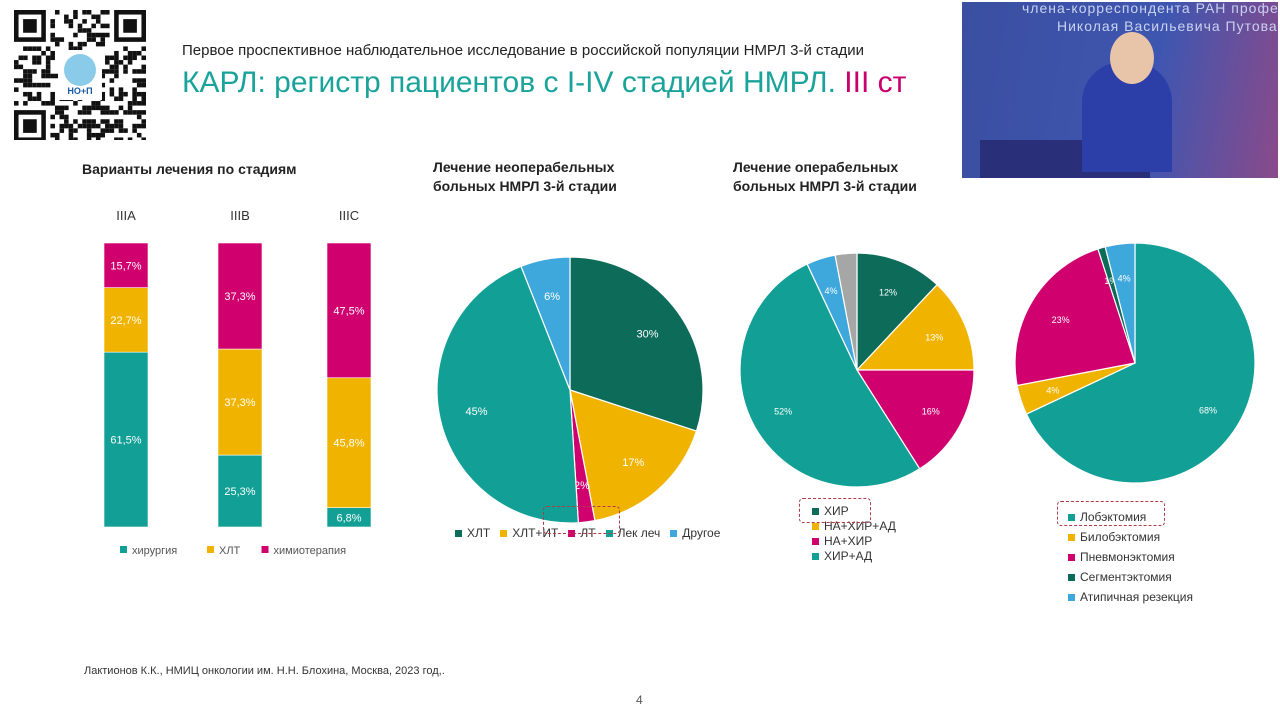  I want to click on legend-item: ХЛТ+ИТ, so click(529, 533).